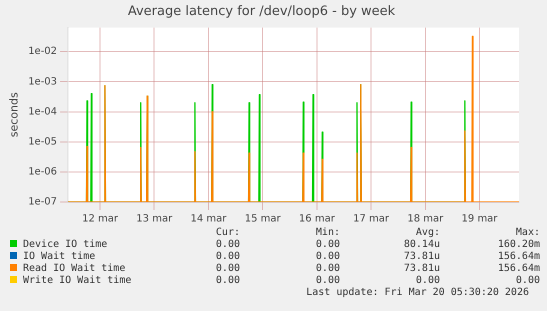 The image size is (547, 311). What do you see at coordinates (480, 219) in the screenshot?
I see `x-tick-label: 19 mar` at bounding box center [480, 219].